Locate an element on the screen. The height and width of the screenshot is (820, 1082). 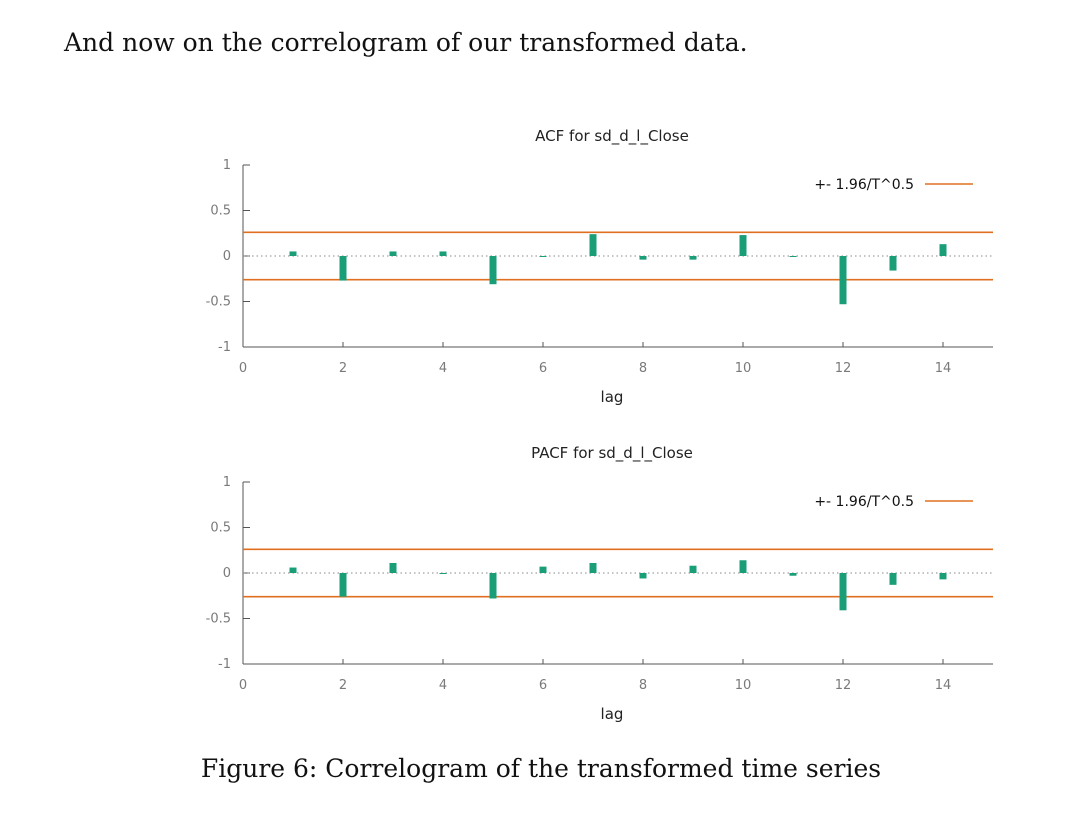
chart-title: PACF for sd_d_l_Close is located at coordinates (612, 453).